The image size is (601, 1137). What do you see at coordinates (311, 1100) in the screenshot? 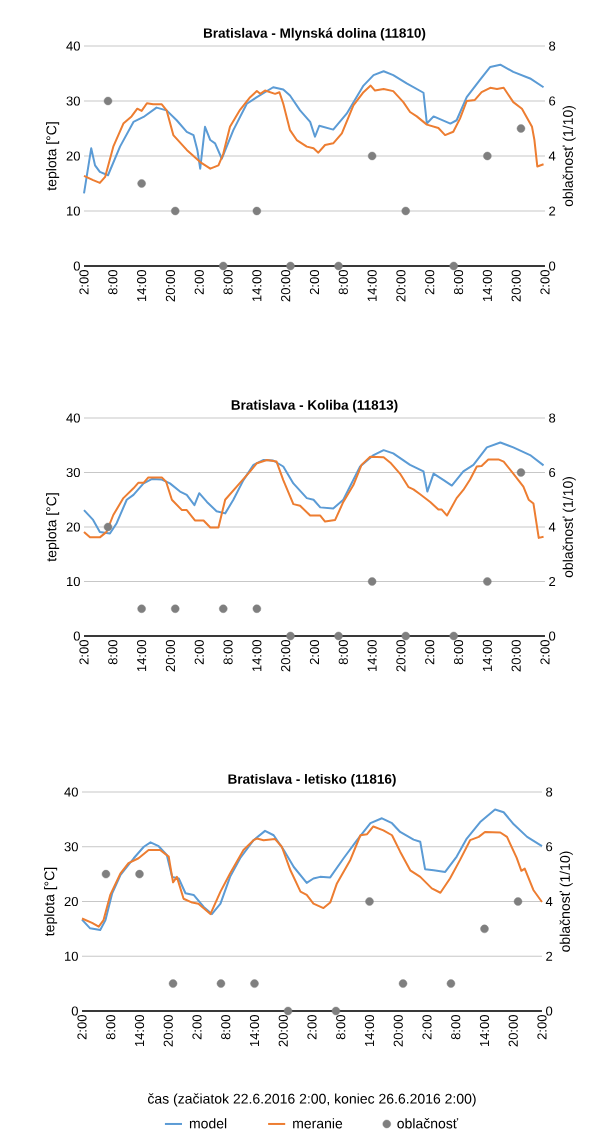
I see `x-axis-title: čas (začiatok 22.6.2016 2:00, koniec 26.6.2016 2:00)` at bounding box center [311, 1100].